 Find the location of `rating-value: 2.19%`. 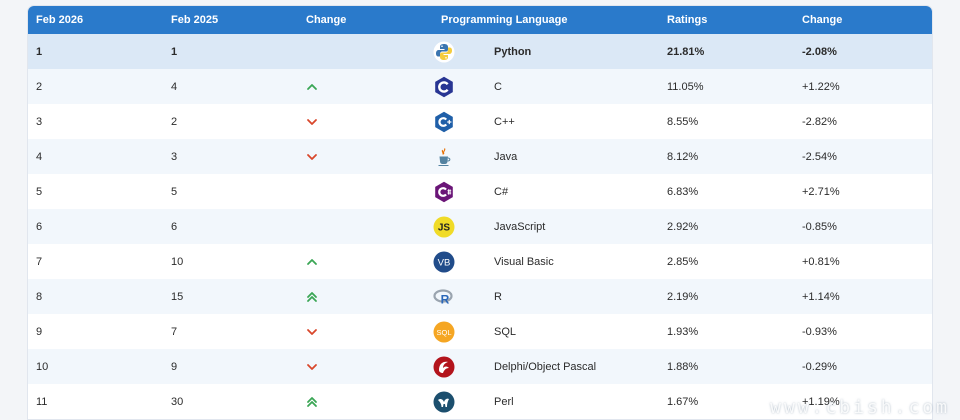

rating-value: 2.19% is located at coordinates (726, 296).